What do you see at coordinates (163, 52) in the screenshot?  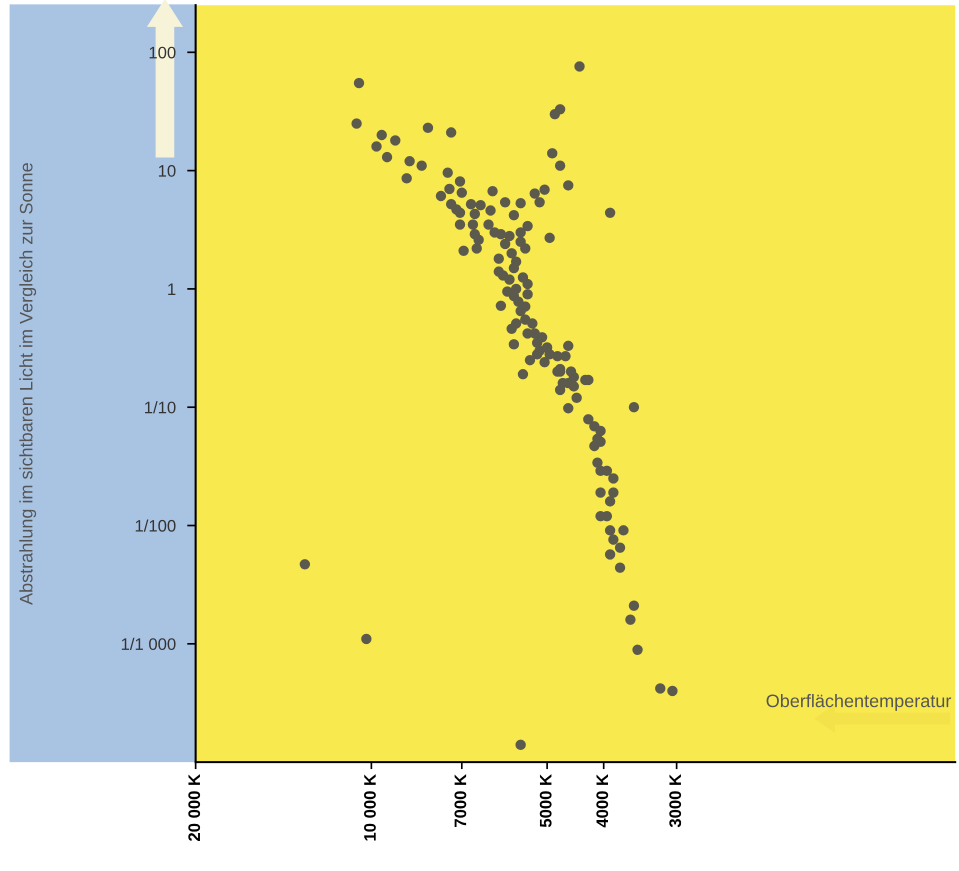 I see `y-tick-label: 100` at bounding box center [163, 52].